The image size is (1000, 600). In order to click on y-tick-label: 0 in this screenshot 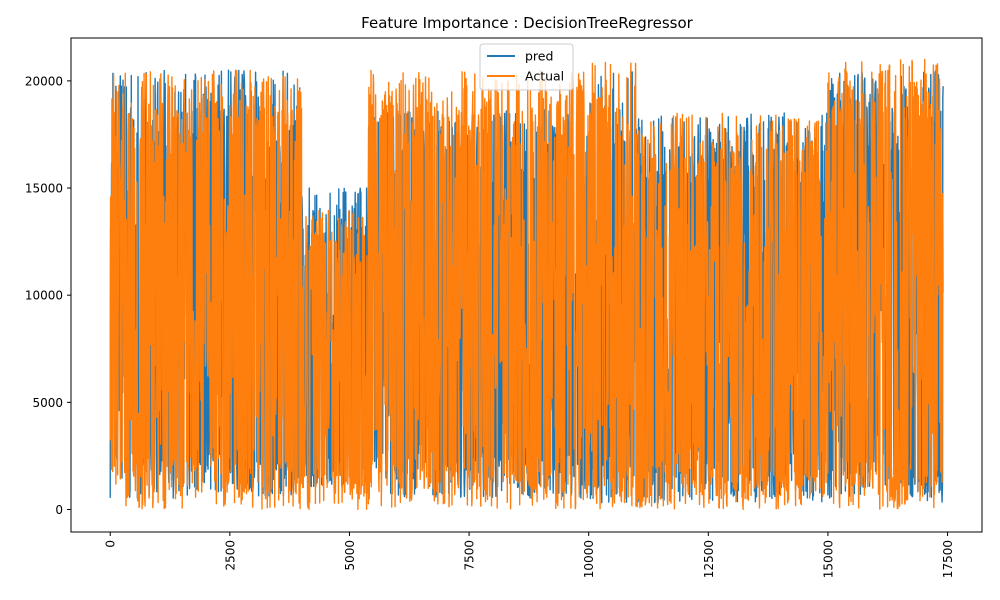, I will do `click(59, 510)`.